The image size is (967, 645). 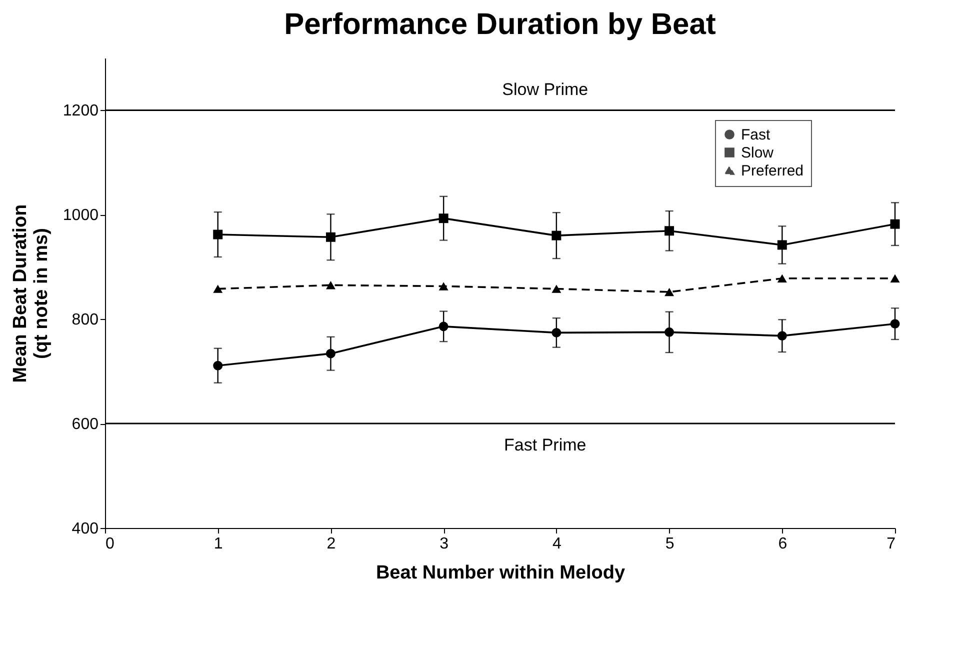 I want to click on x-tick-label: 0, so click(x=110, y=544).